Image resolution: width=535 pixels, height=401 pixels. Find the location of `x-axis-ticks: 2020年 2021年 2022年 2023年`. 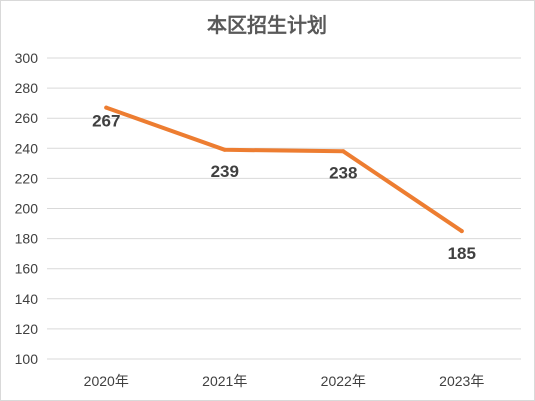

x-axis-ticks: 2020年 2021年 2022年 2023年 is located at coordinates (284, 381).